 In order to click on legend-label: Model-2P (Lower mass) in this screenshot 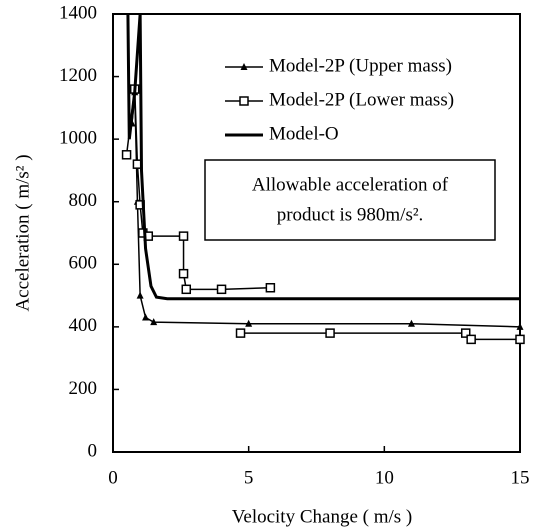, I will do `click(361, 99)`.